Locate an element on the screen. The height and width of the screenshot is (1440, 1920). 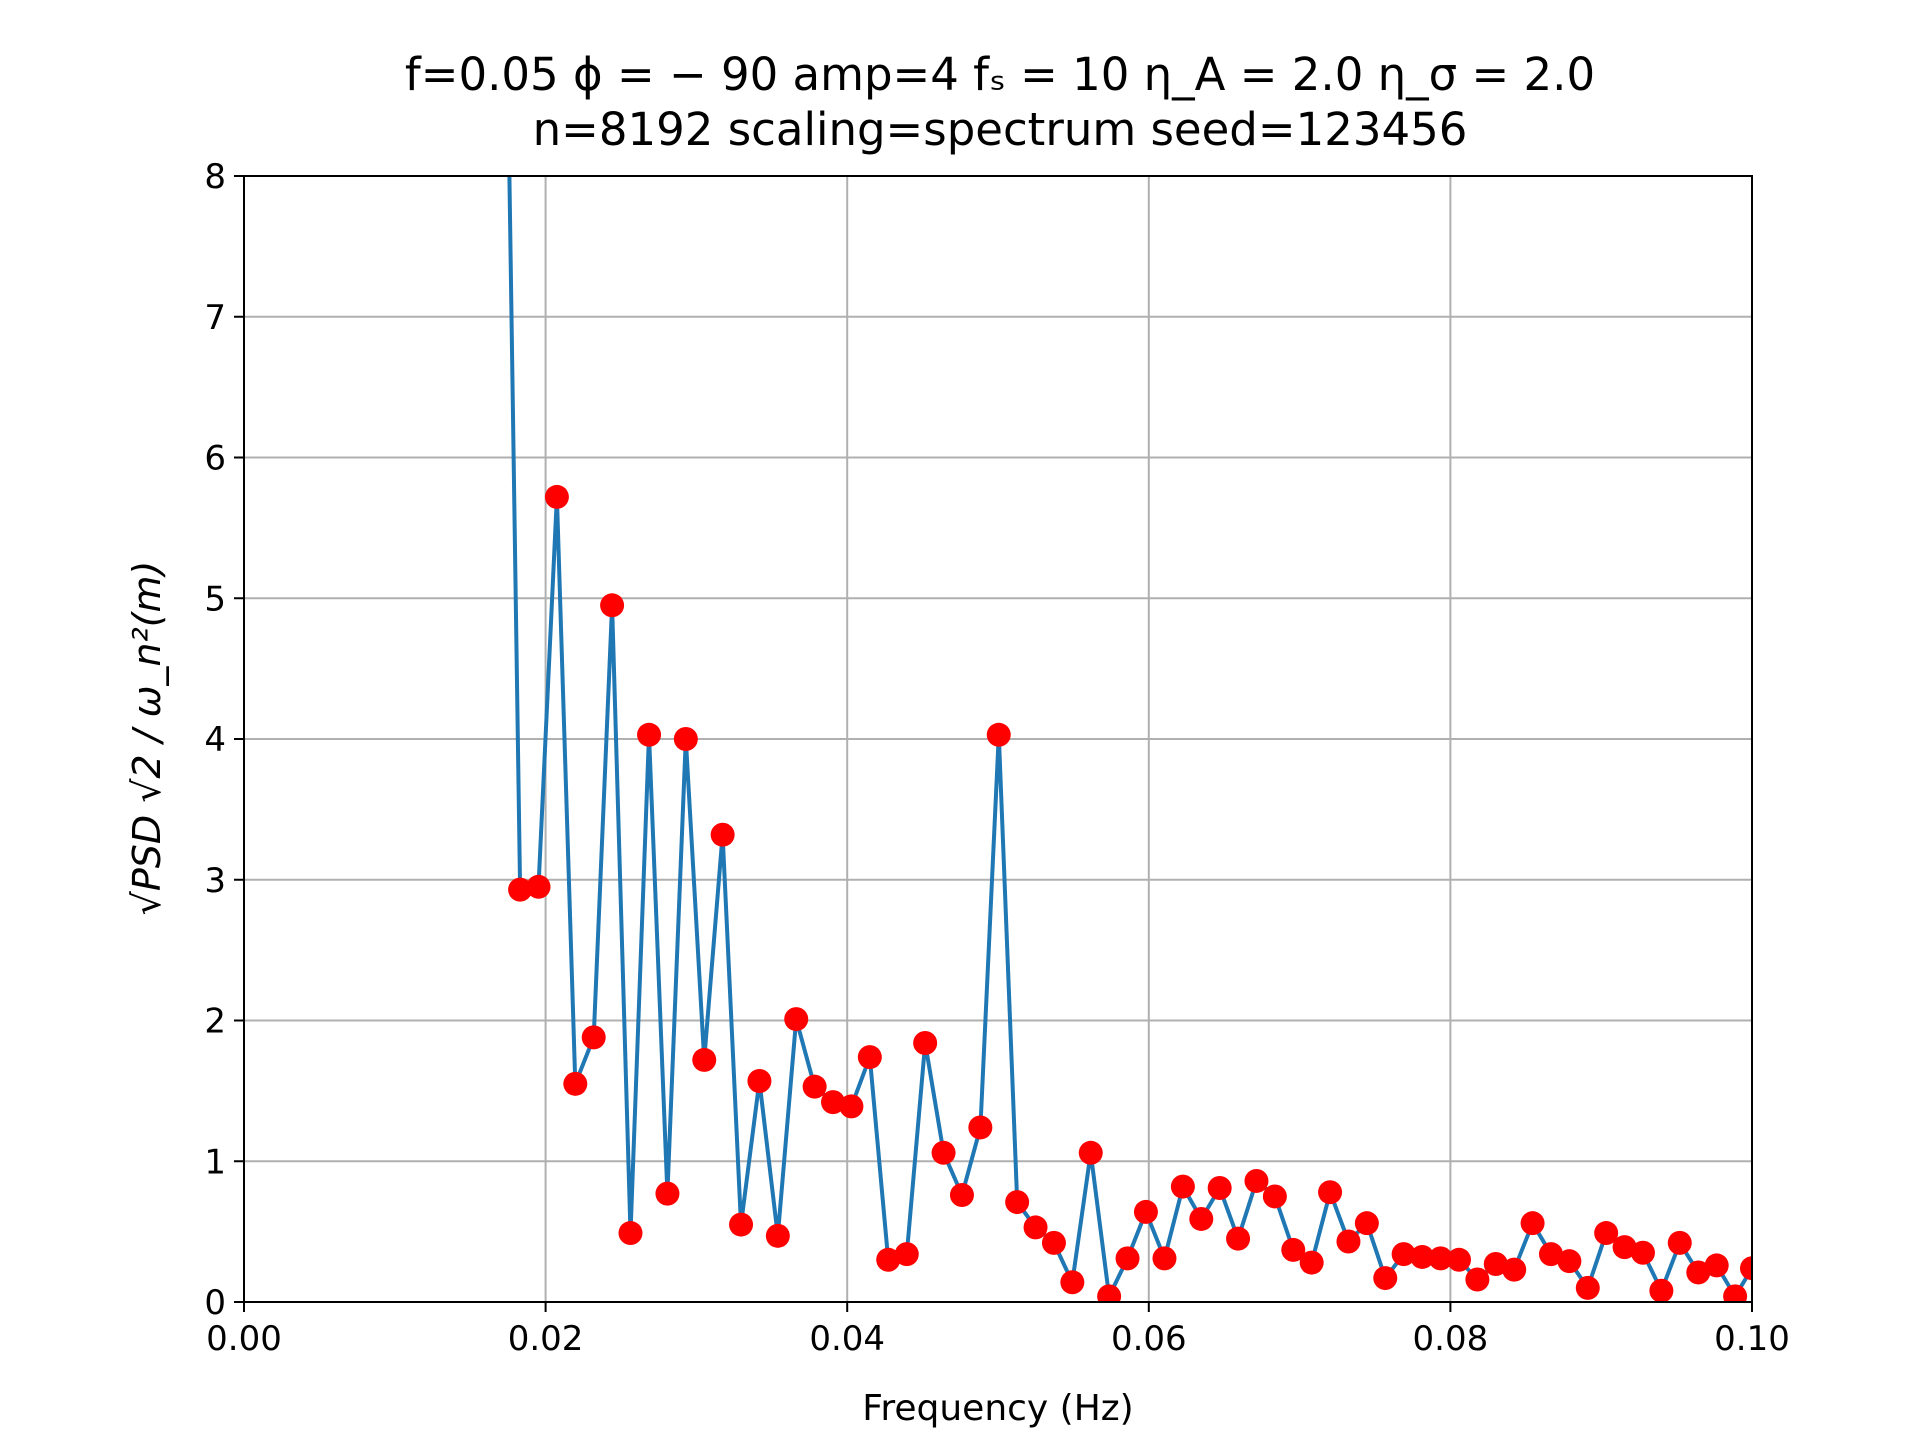
y-tick-label: 1 is located at coordinates (215, 1162).